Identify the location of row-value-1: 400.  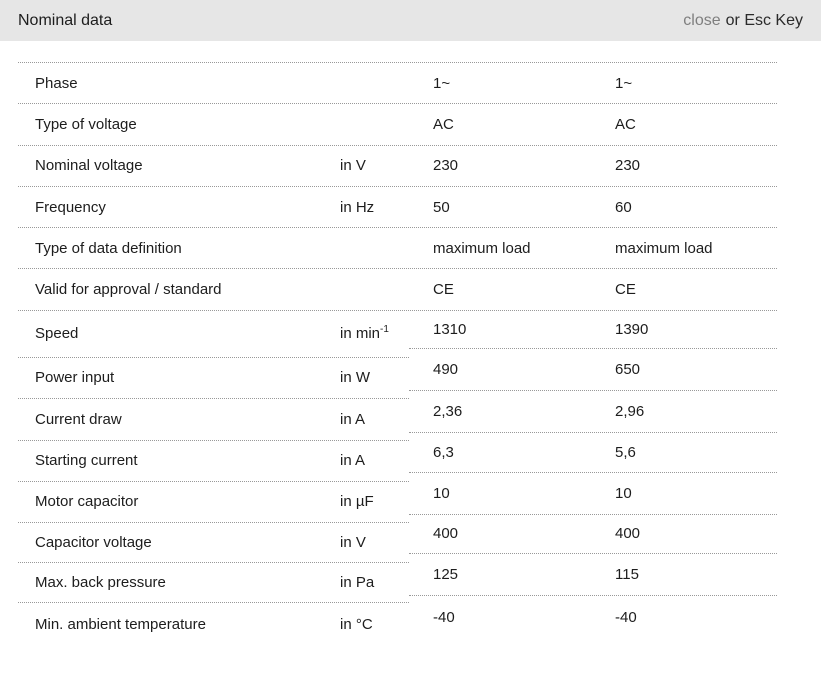
(446, 534).